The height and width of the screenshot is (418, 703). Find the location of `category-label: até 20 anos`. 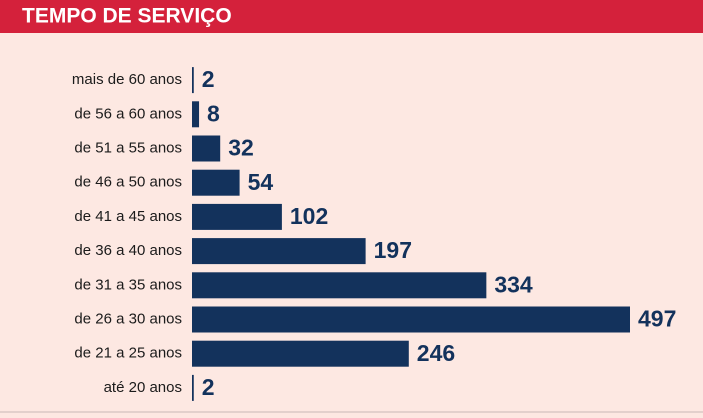

category-label: até 20 anos is located at coordinates (143, 387).